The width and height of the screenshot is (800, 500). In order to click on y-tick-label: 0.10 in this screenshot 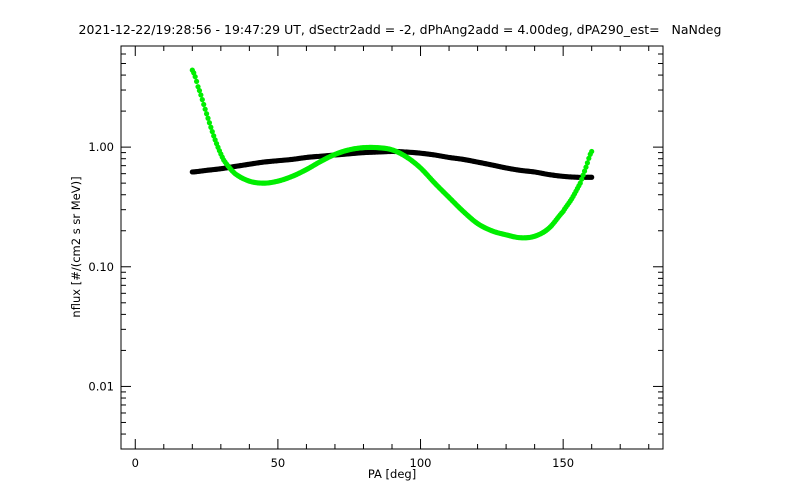, I will do `click(101, 267)`.